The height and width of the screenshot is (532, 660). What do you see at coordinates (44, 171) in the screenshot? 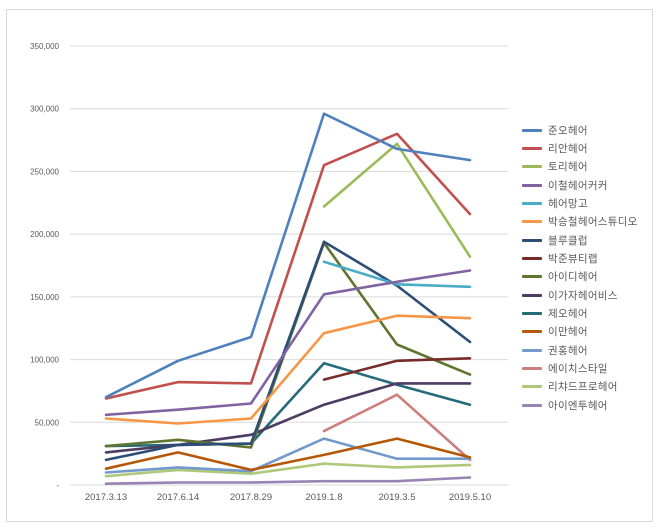
I see `y-tick-label: 250,000` at bounding box center [44, 171].